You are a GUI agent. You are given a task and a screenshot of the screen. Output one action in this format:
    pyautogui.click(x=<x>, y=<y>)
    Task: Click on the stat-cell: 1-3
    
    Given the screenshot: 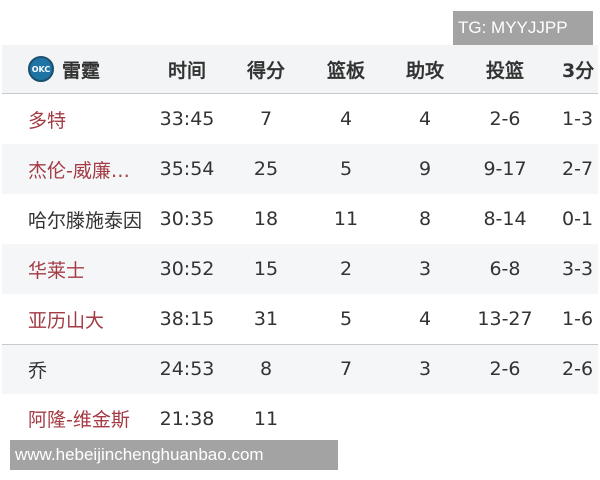 What is the action you would take?
    pyautogui.click(x=578, y=119)
    